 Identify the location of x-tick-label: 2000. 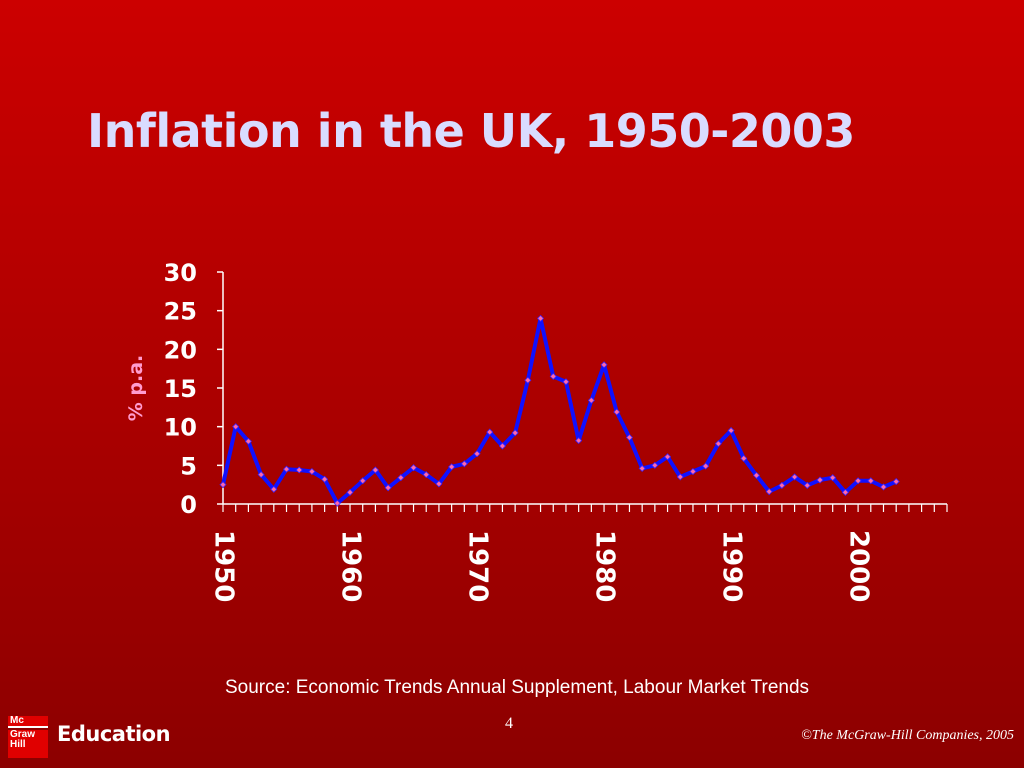
(859, 566).